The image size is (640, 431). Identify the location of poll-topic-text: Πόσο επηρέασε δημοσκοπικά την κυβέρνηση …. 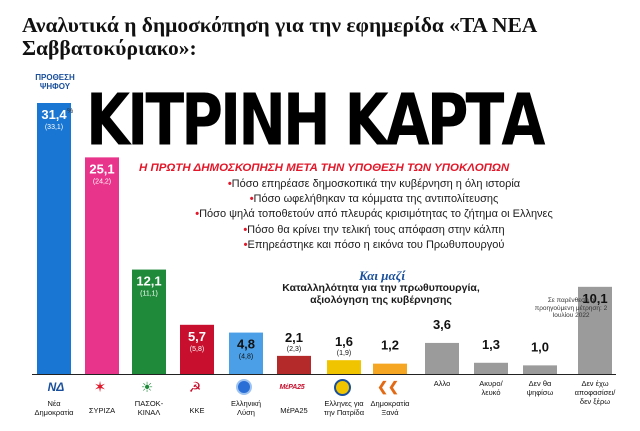
(376, 184).